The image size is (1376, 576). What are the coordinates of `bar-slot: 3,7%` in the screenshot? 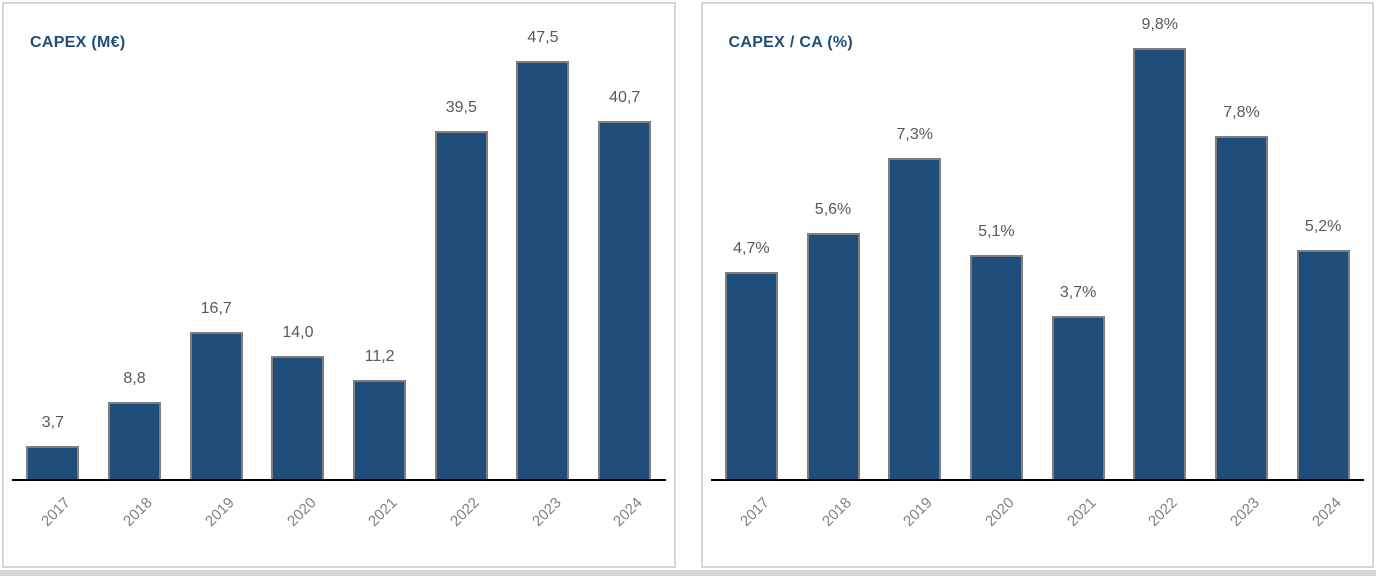 It's located at (1078, 241).